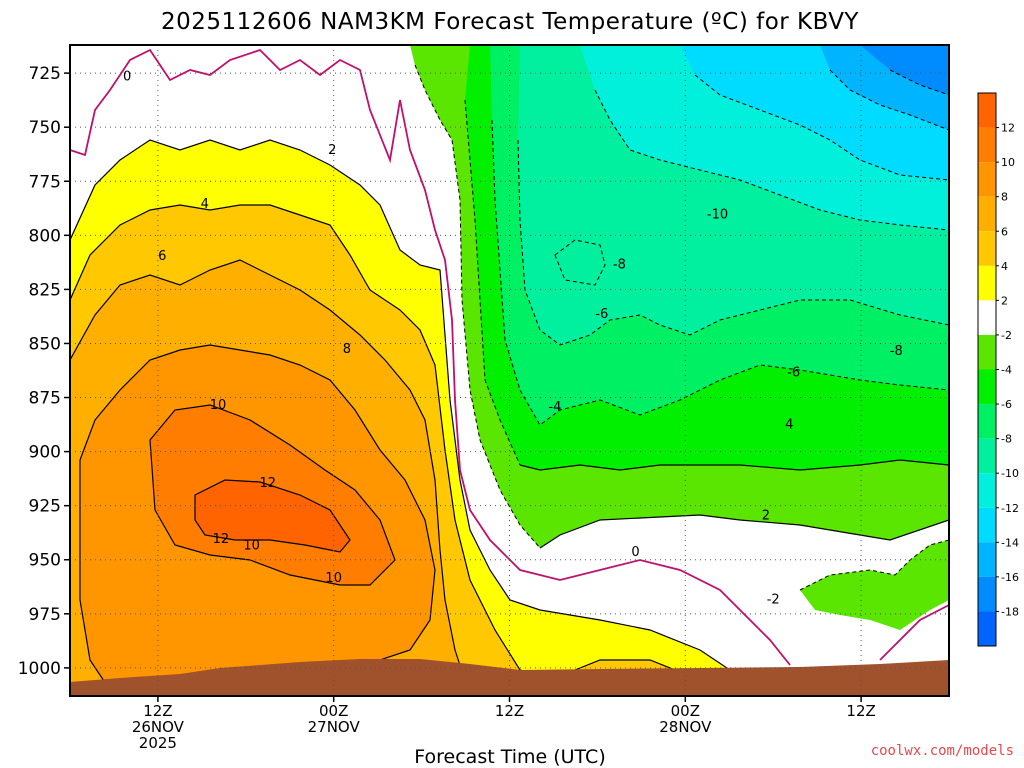 The image size is (1024, 768). What do you see at coordinates (1006, 439) in the screenshot?
I see `colorbar-label: -8` at bounding box center [1006, 439].